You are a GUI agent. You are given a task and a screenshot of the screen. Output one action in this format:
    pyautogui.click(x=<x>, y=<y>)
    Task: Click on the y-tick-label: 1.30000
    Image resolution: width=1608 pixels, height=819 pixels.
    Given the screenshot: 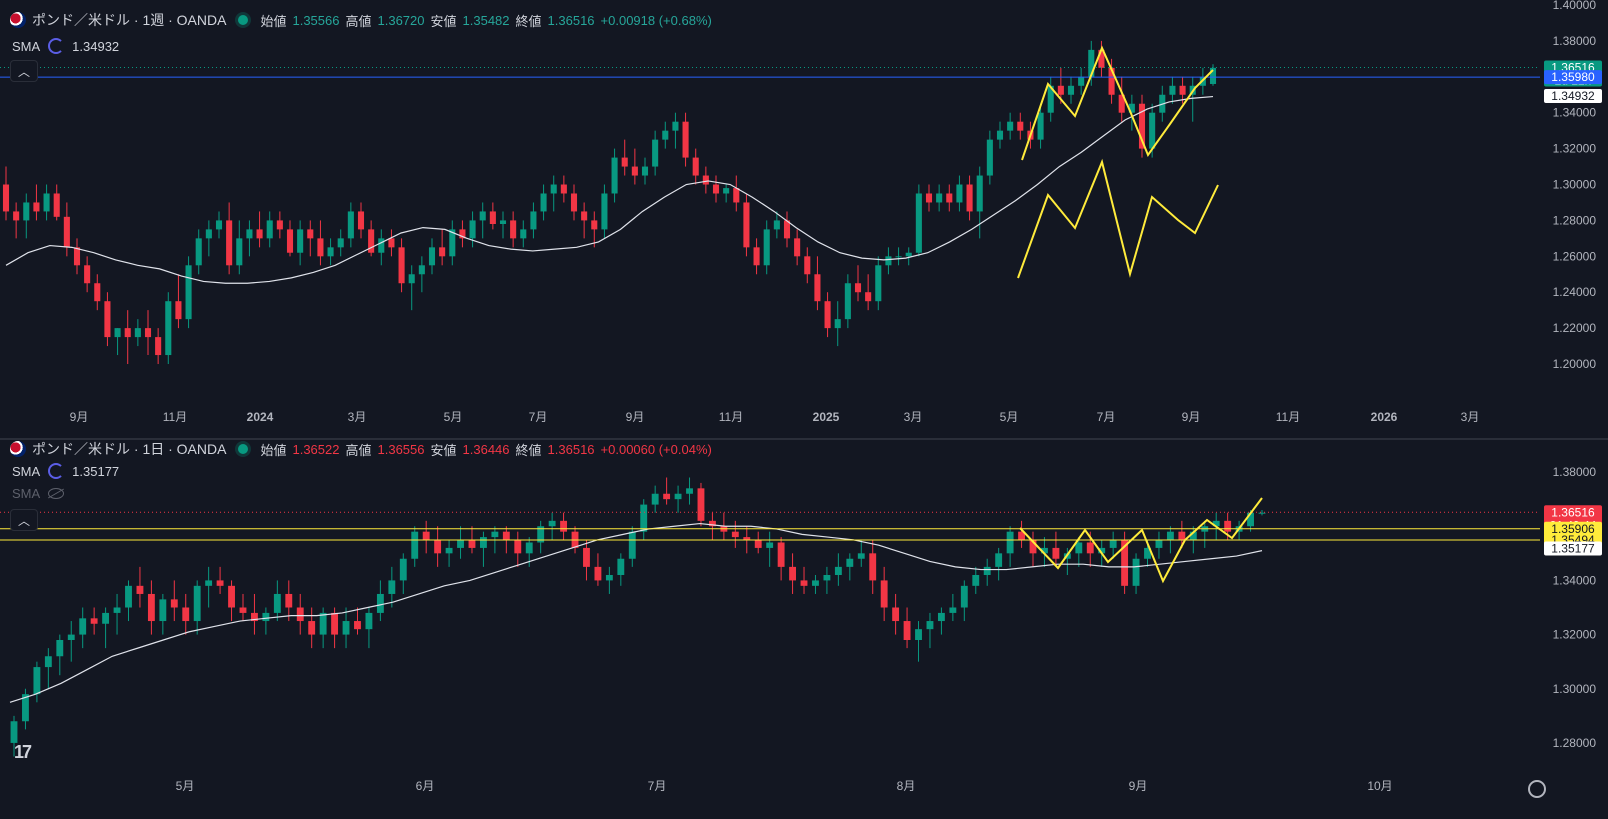 What is the action you would take?
    pyautogui.click(x=1575, y=689)
    